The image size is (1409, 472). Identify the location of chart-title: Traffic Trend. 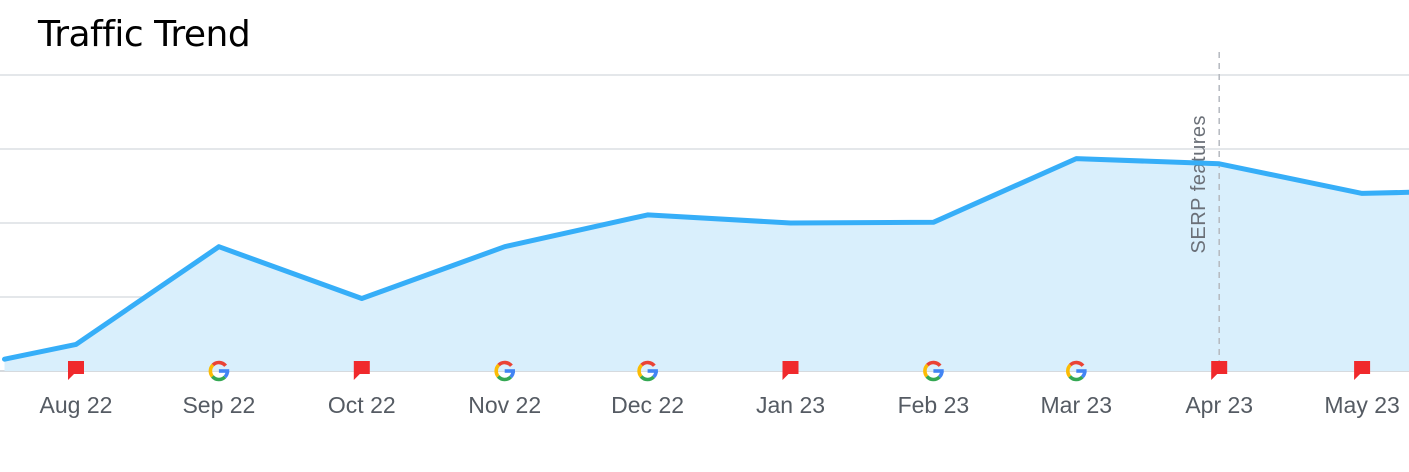
(144, 34).